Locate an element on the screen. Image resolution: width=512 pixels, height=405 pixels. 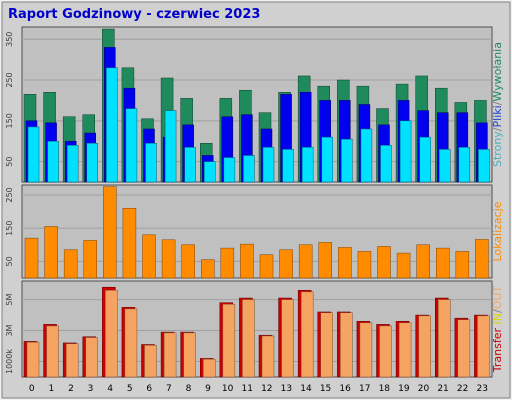
x-tick-label: 11 is located at coordinates (246, 389).